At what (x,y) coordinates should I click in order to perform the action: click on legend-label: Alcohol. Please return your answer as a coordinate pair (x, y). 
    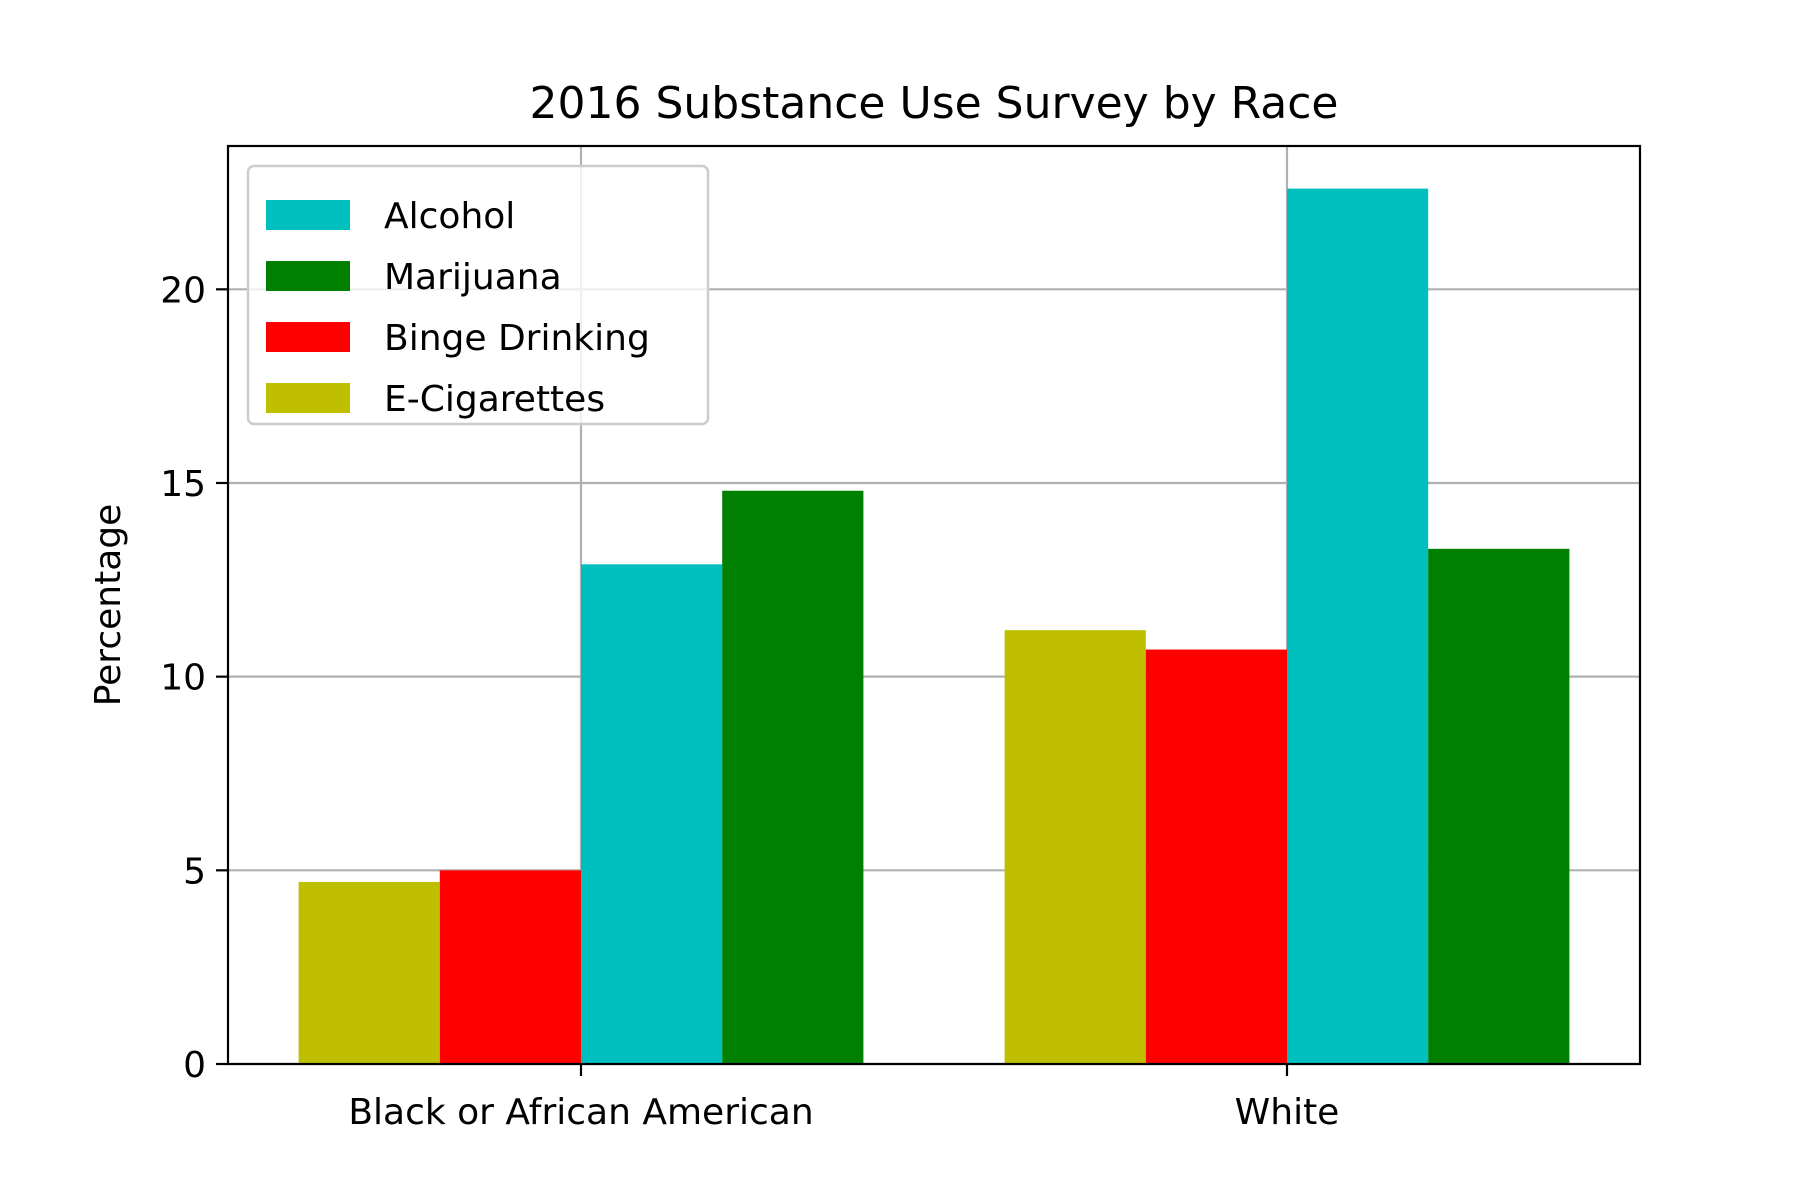
    Looking at the image, I should click on (449, 216).